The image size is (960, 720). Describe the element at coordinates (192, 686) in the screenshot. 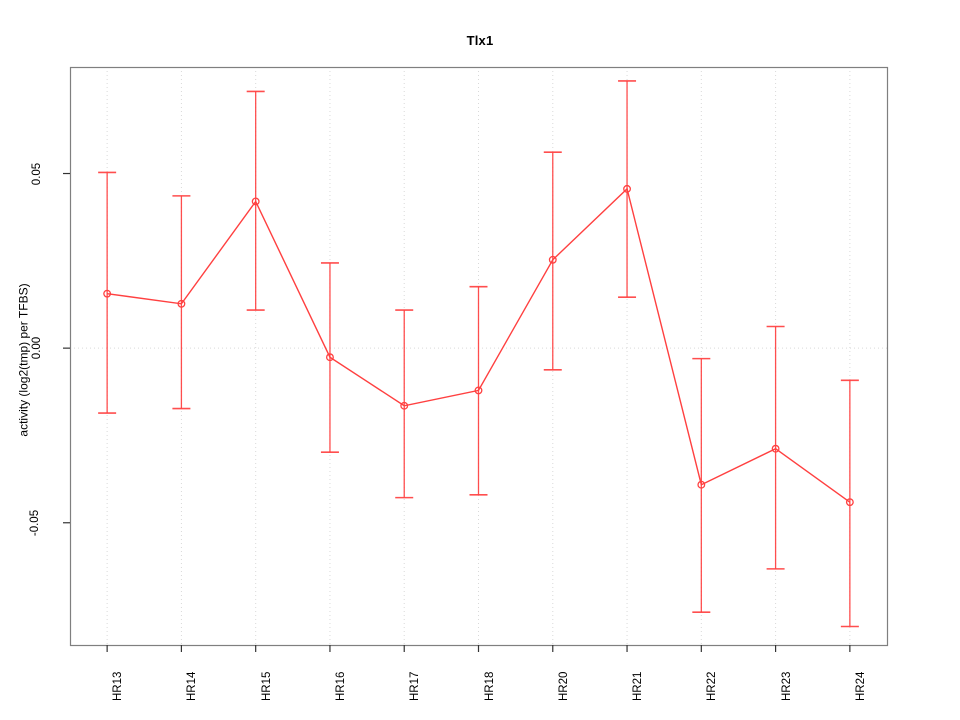

I see `x-tick-label-text: HR14` at that location.